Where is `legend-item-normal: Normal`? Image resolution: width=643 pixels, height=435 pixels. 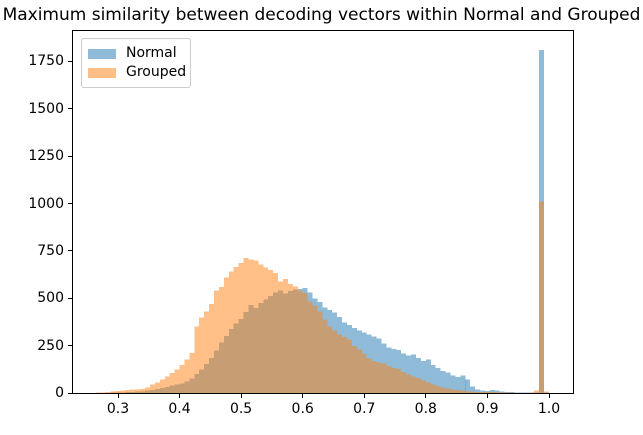
legend-item-normal: Normal is located at coordinates (135, 53).